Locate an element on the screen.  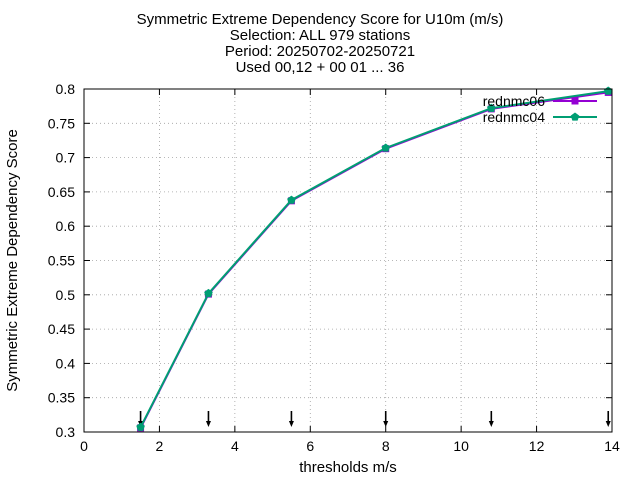
y-tick-label: 0.3 is located at coordinates (66, 432).